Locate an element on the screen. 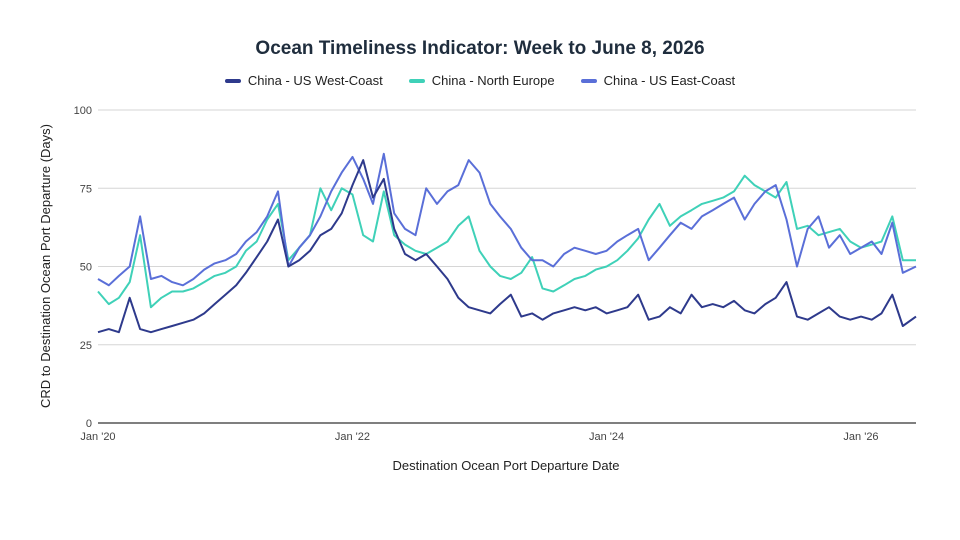 This screenshot has height=540, width=960. x-axis-label: Destination Ocean Port Departure Date is located at coordinates (506, 465).